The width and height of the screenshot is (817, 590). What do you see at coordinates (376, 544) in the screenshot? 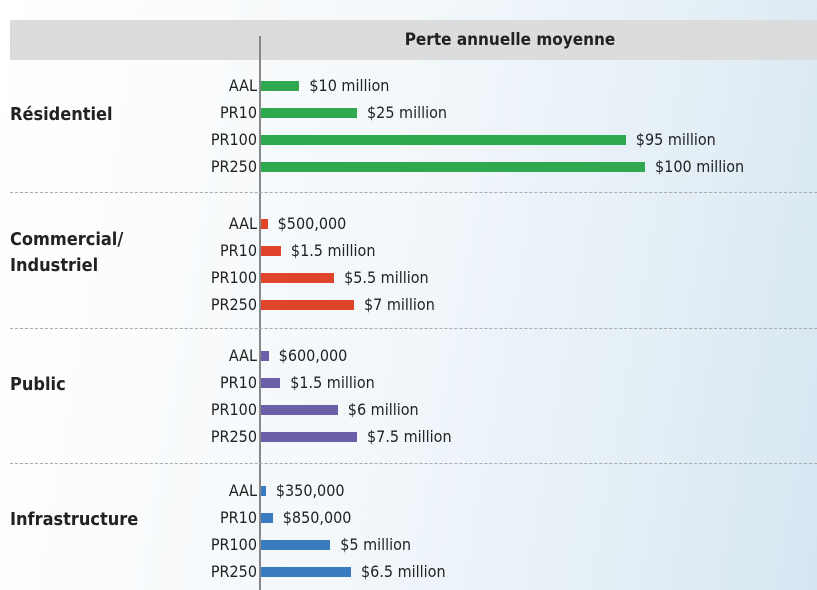
I see `value-label: $5 million` at bounding box center [376, 544].